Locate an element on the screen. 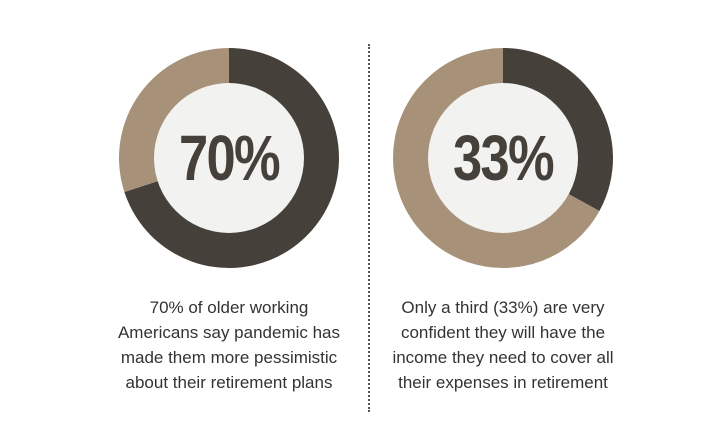  caption-line: confident they will have the is located at coordinates (503, 332).